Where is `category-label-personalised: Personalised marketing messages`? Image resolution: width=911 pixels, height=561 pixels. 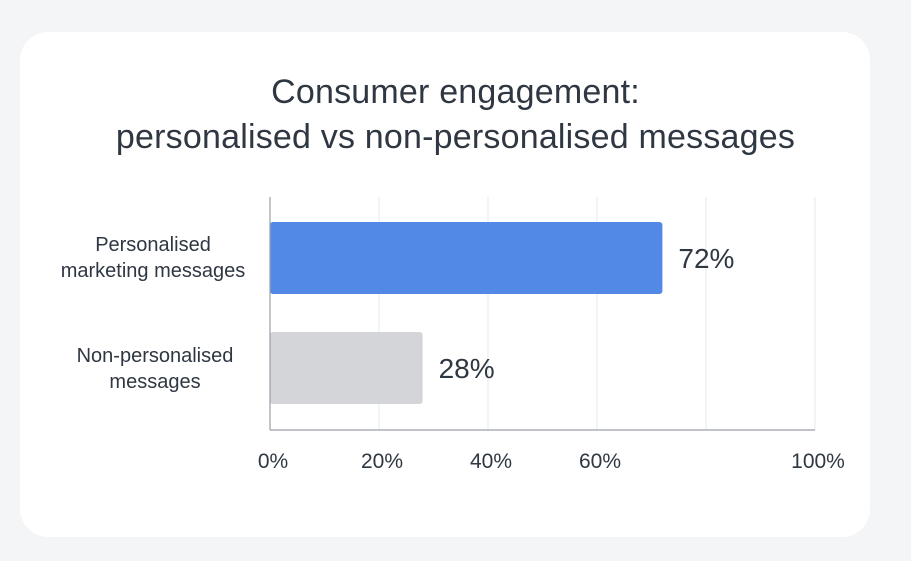 category-label-personalised: Personalised marketing messages is located at coordinates (153, 258).